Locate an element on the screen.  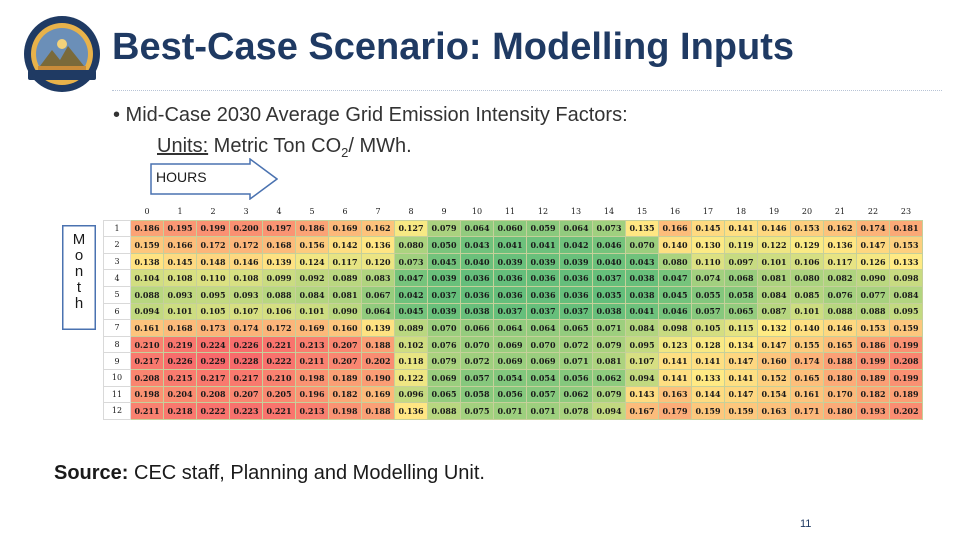
emission-value-cell: 0.170 is located at coordinates (840, 394).